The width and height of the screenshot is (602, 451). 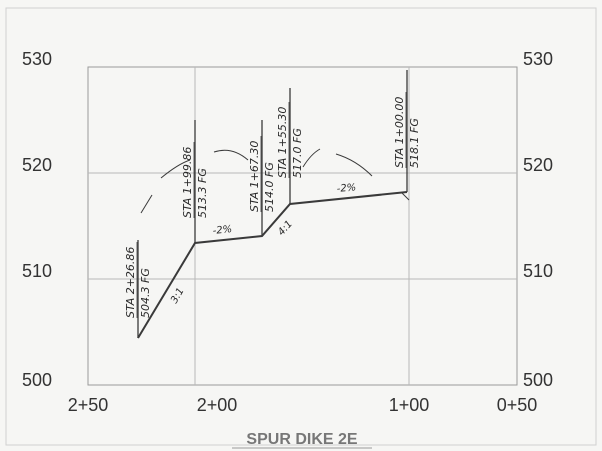 What do you see at coordinates (399, 132) in the screenshot?
I see `station-callout-10000-sta: STA 1+00.00` at bounding box center [399, 132].